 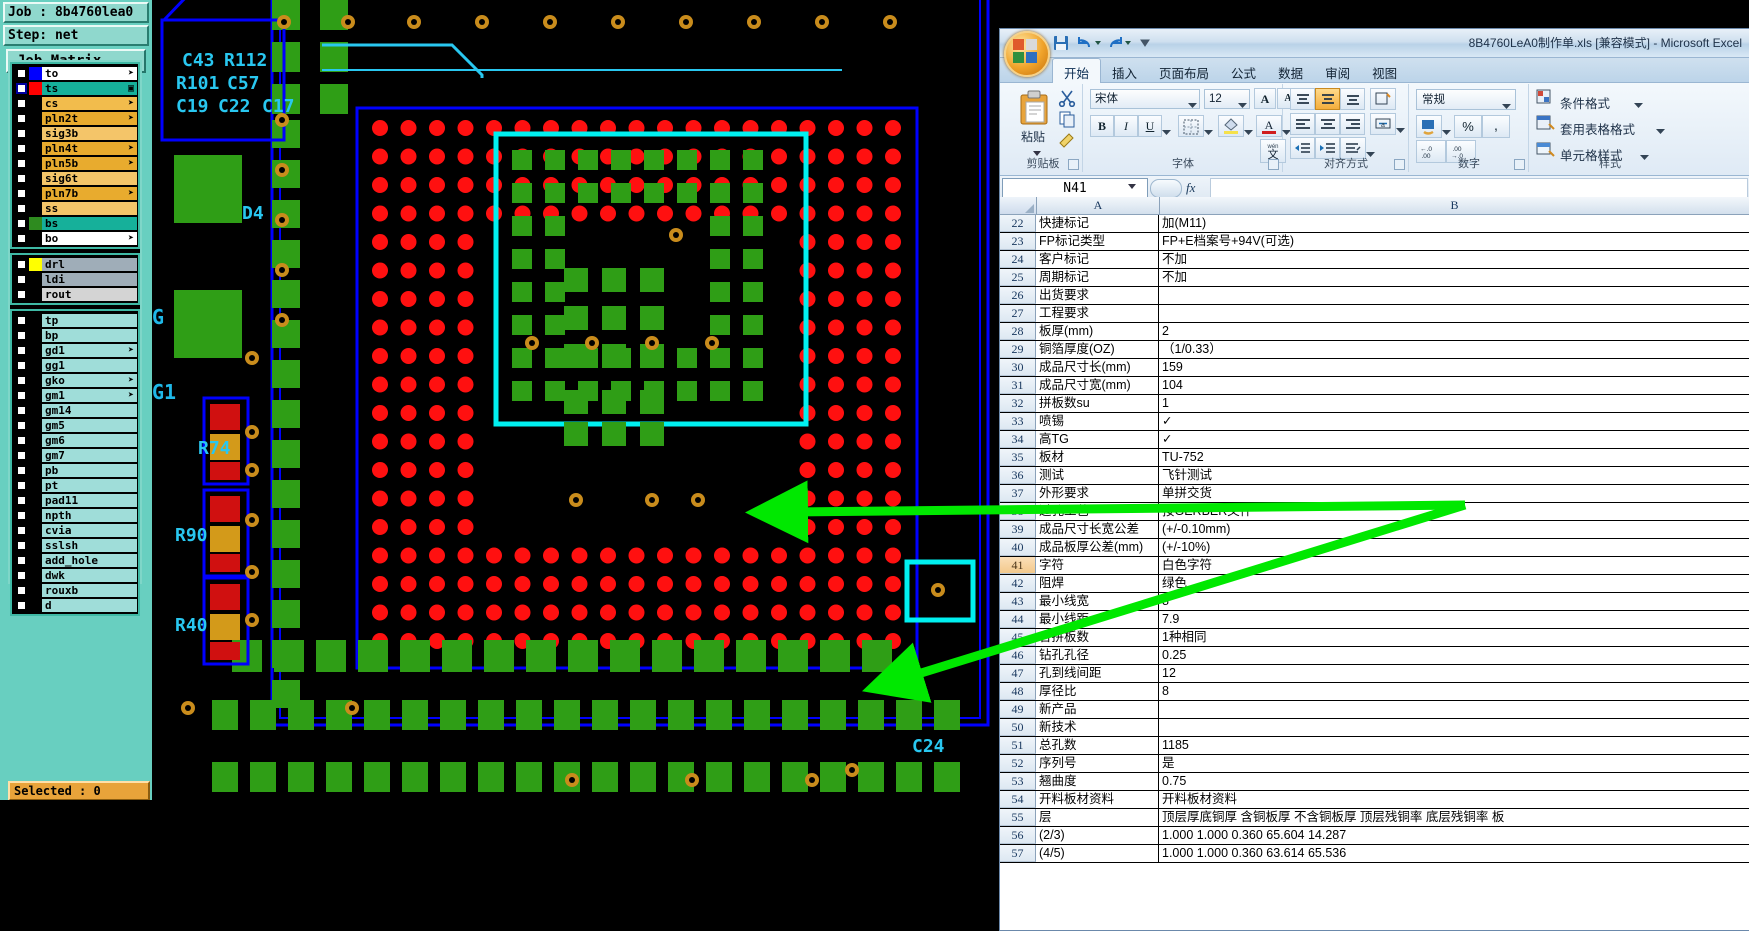 What do you see at coordinates (1018, 331) in the screenshot?
I see `row-header: 28` at bounding box center [1018, 331].